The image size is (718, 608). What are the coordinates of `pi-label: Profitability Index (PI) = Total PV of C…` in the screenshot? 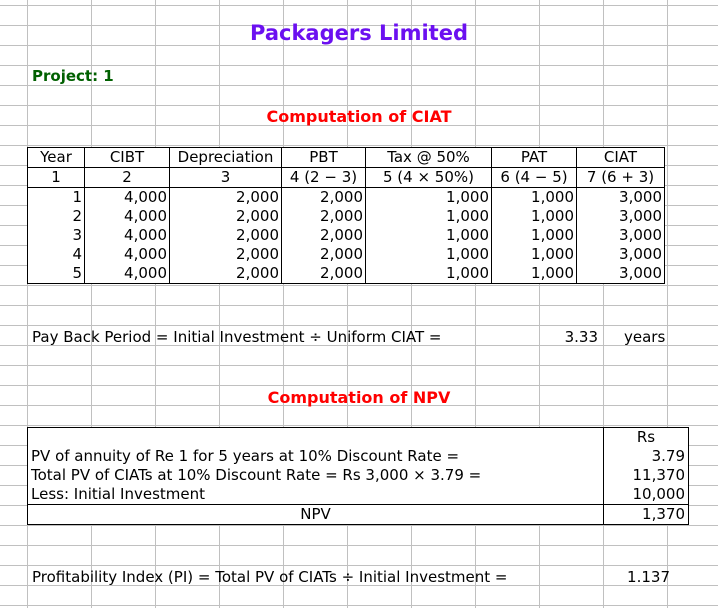 It's located at (270, 577).